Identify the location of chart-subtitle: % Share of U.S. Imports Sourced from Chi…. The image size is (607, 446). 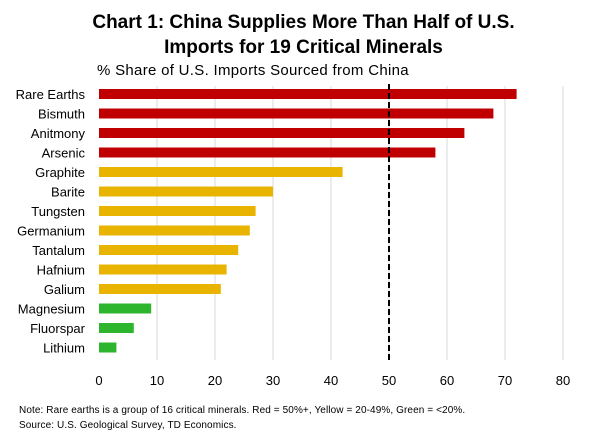
(253, 70).